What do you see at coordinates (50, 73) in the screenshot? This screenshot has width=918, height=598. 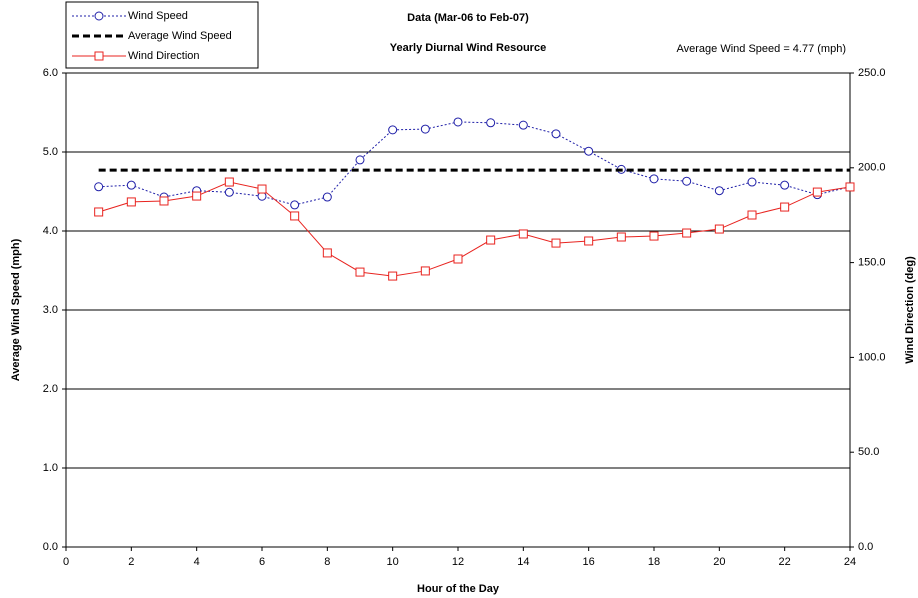 I see `y-tick-label: 6.0` at bounding box center [50, 73].